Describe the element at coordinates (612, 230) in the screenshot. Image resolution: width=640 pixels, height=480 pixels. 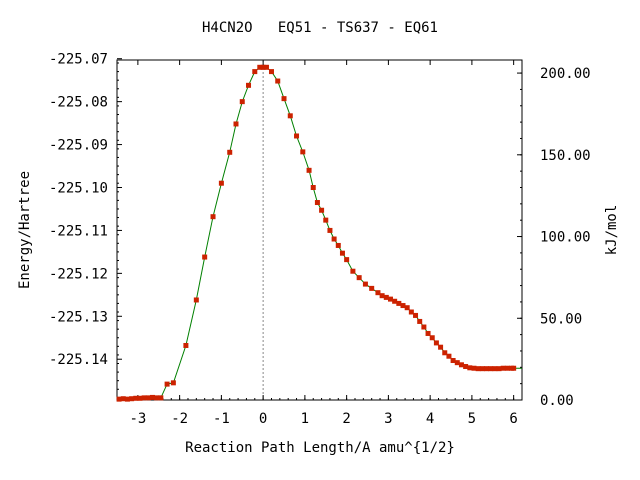
I see `y2-axis-label: kJ/mol` at that location.